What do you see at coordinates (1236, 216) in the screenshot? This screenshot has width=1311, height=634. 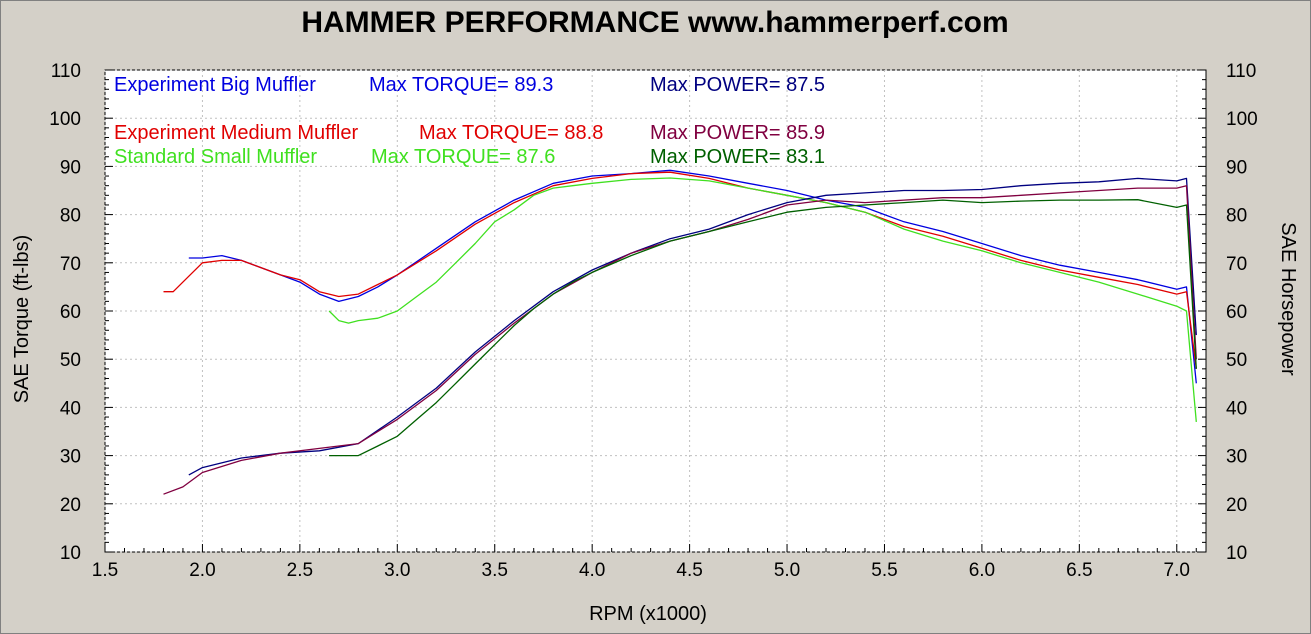 I see `y-tick-label-right: 80` at bounding box center [1236, 216].